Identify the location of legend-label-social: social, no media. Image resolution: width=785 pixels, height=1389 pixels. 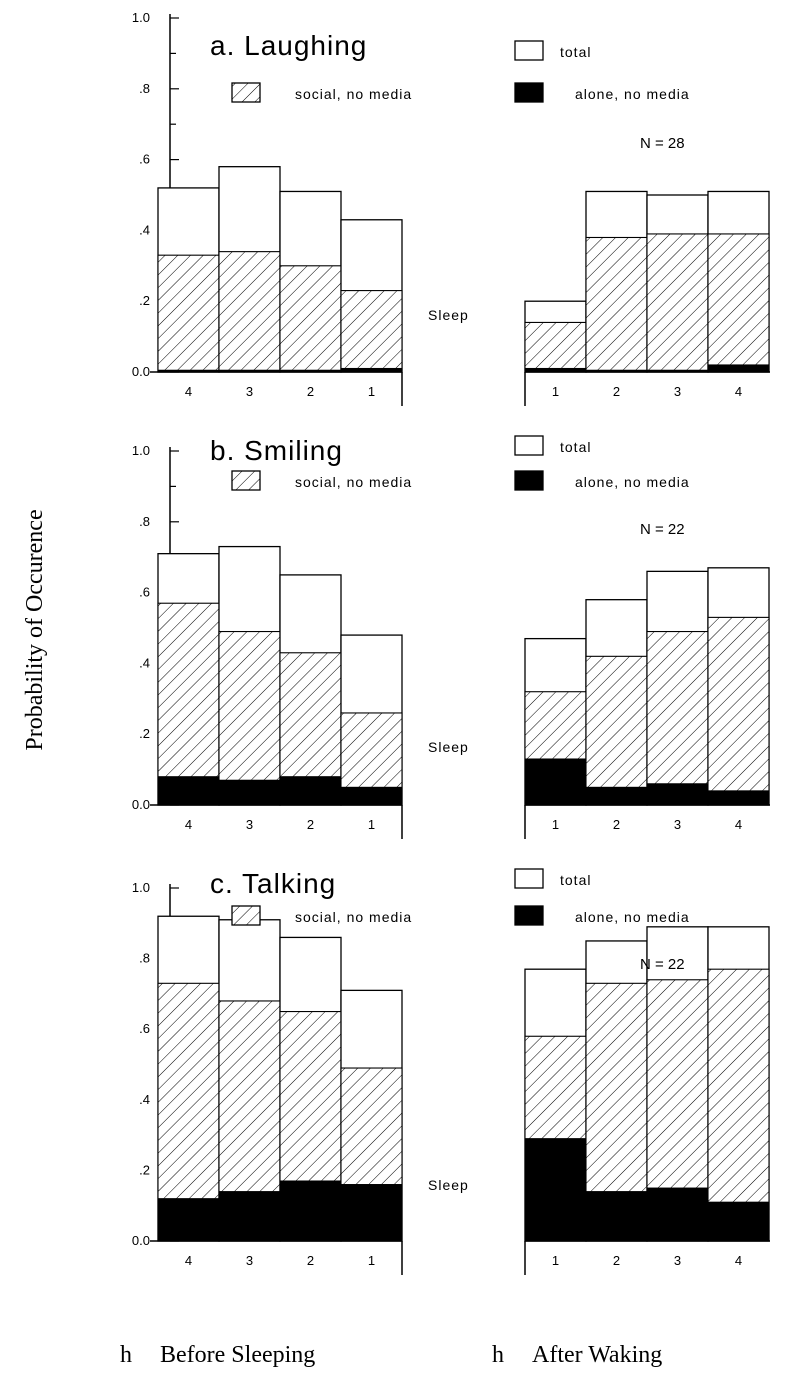
(353, 482).